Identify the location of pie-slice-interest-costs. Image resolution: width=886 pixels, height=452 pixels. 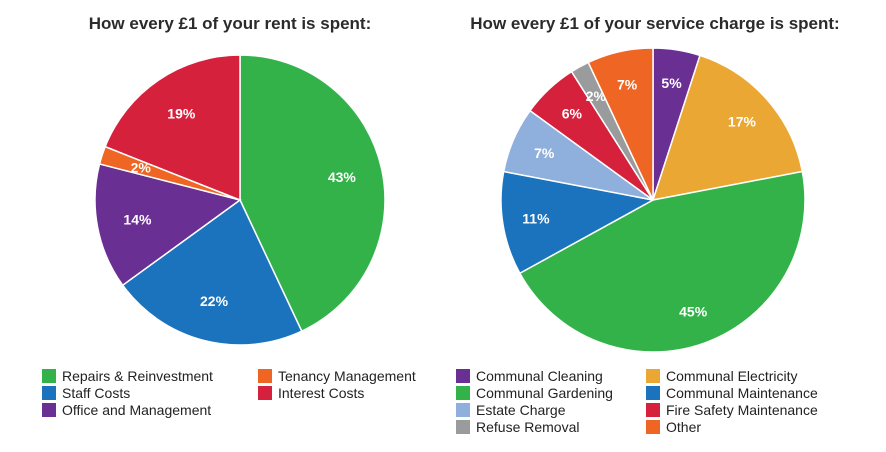
(172, 128).